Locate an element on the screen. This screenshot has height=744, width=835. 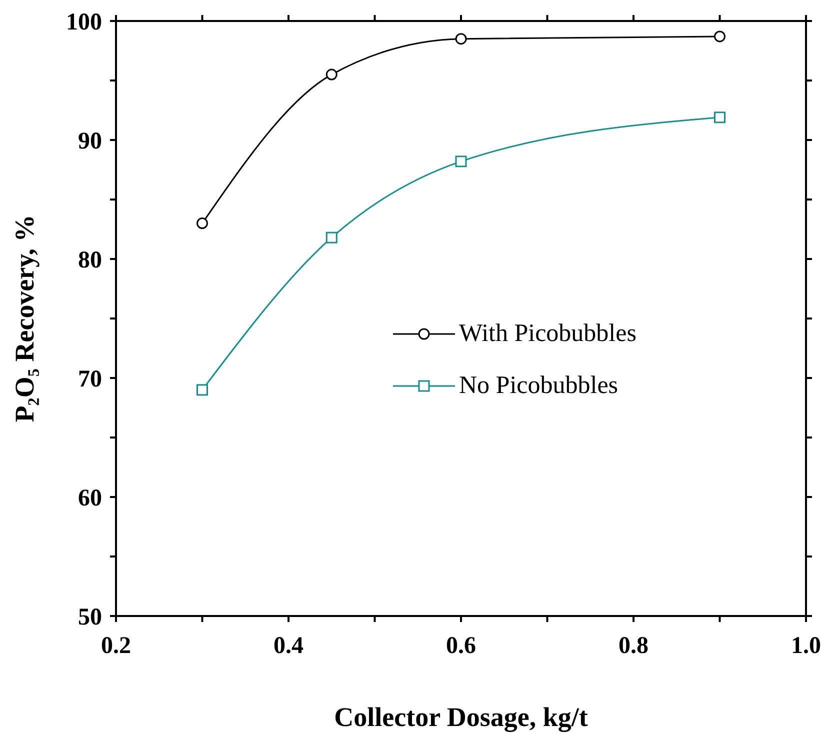
y-tick-label: 60 is located at coordinates (90, 499).